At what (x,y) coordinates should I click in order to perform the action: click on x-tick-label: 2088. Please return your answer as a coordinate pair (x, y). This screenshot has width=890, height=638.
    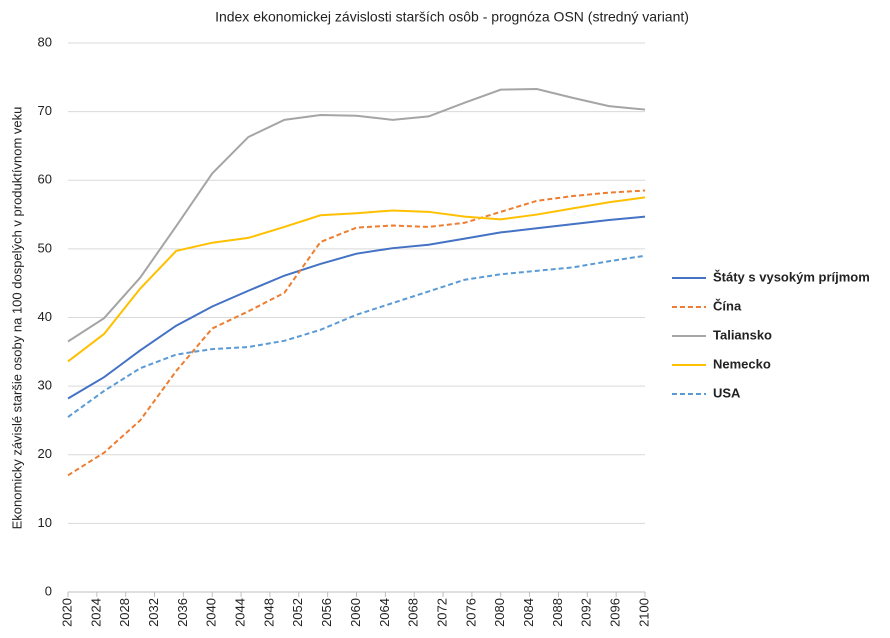
    Looking at the image, I should click on (557, 612).